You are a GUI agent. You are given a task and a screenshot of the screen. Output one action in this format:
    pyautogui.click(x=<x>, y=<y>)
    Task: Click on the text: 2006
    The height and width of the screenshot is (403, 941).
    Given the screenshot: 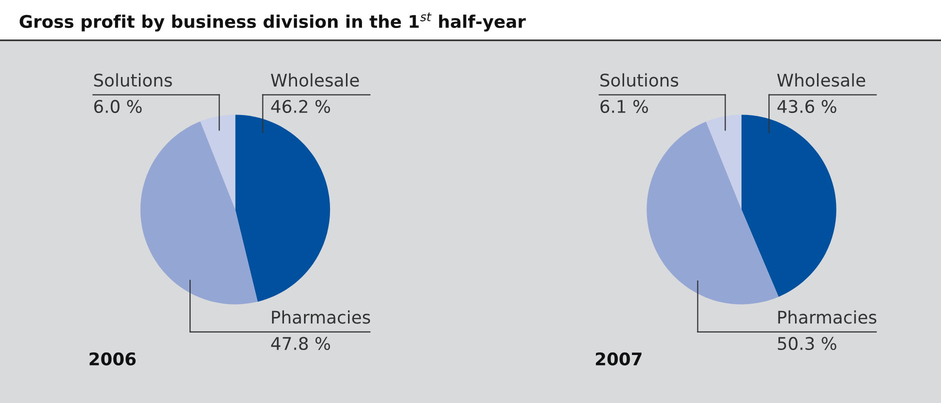 What is the action you would take?
    pyautogui.click(x=113, y=359)
    